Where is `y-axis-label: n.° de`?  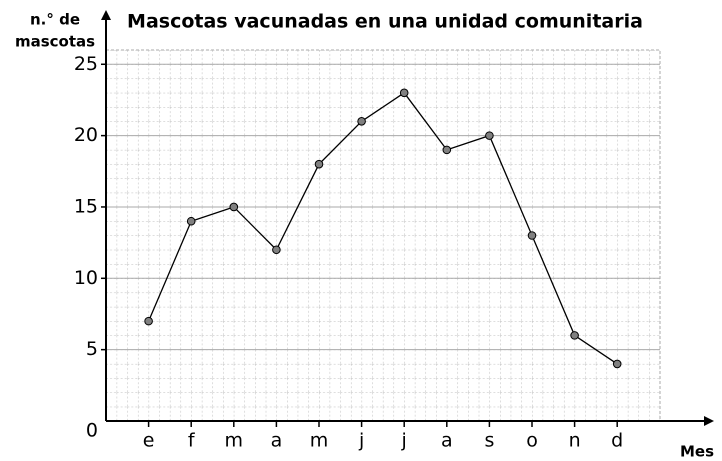
y-axis-label: n.° de is located at coordinates (55, 20).